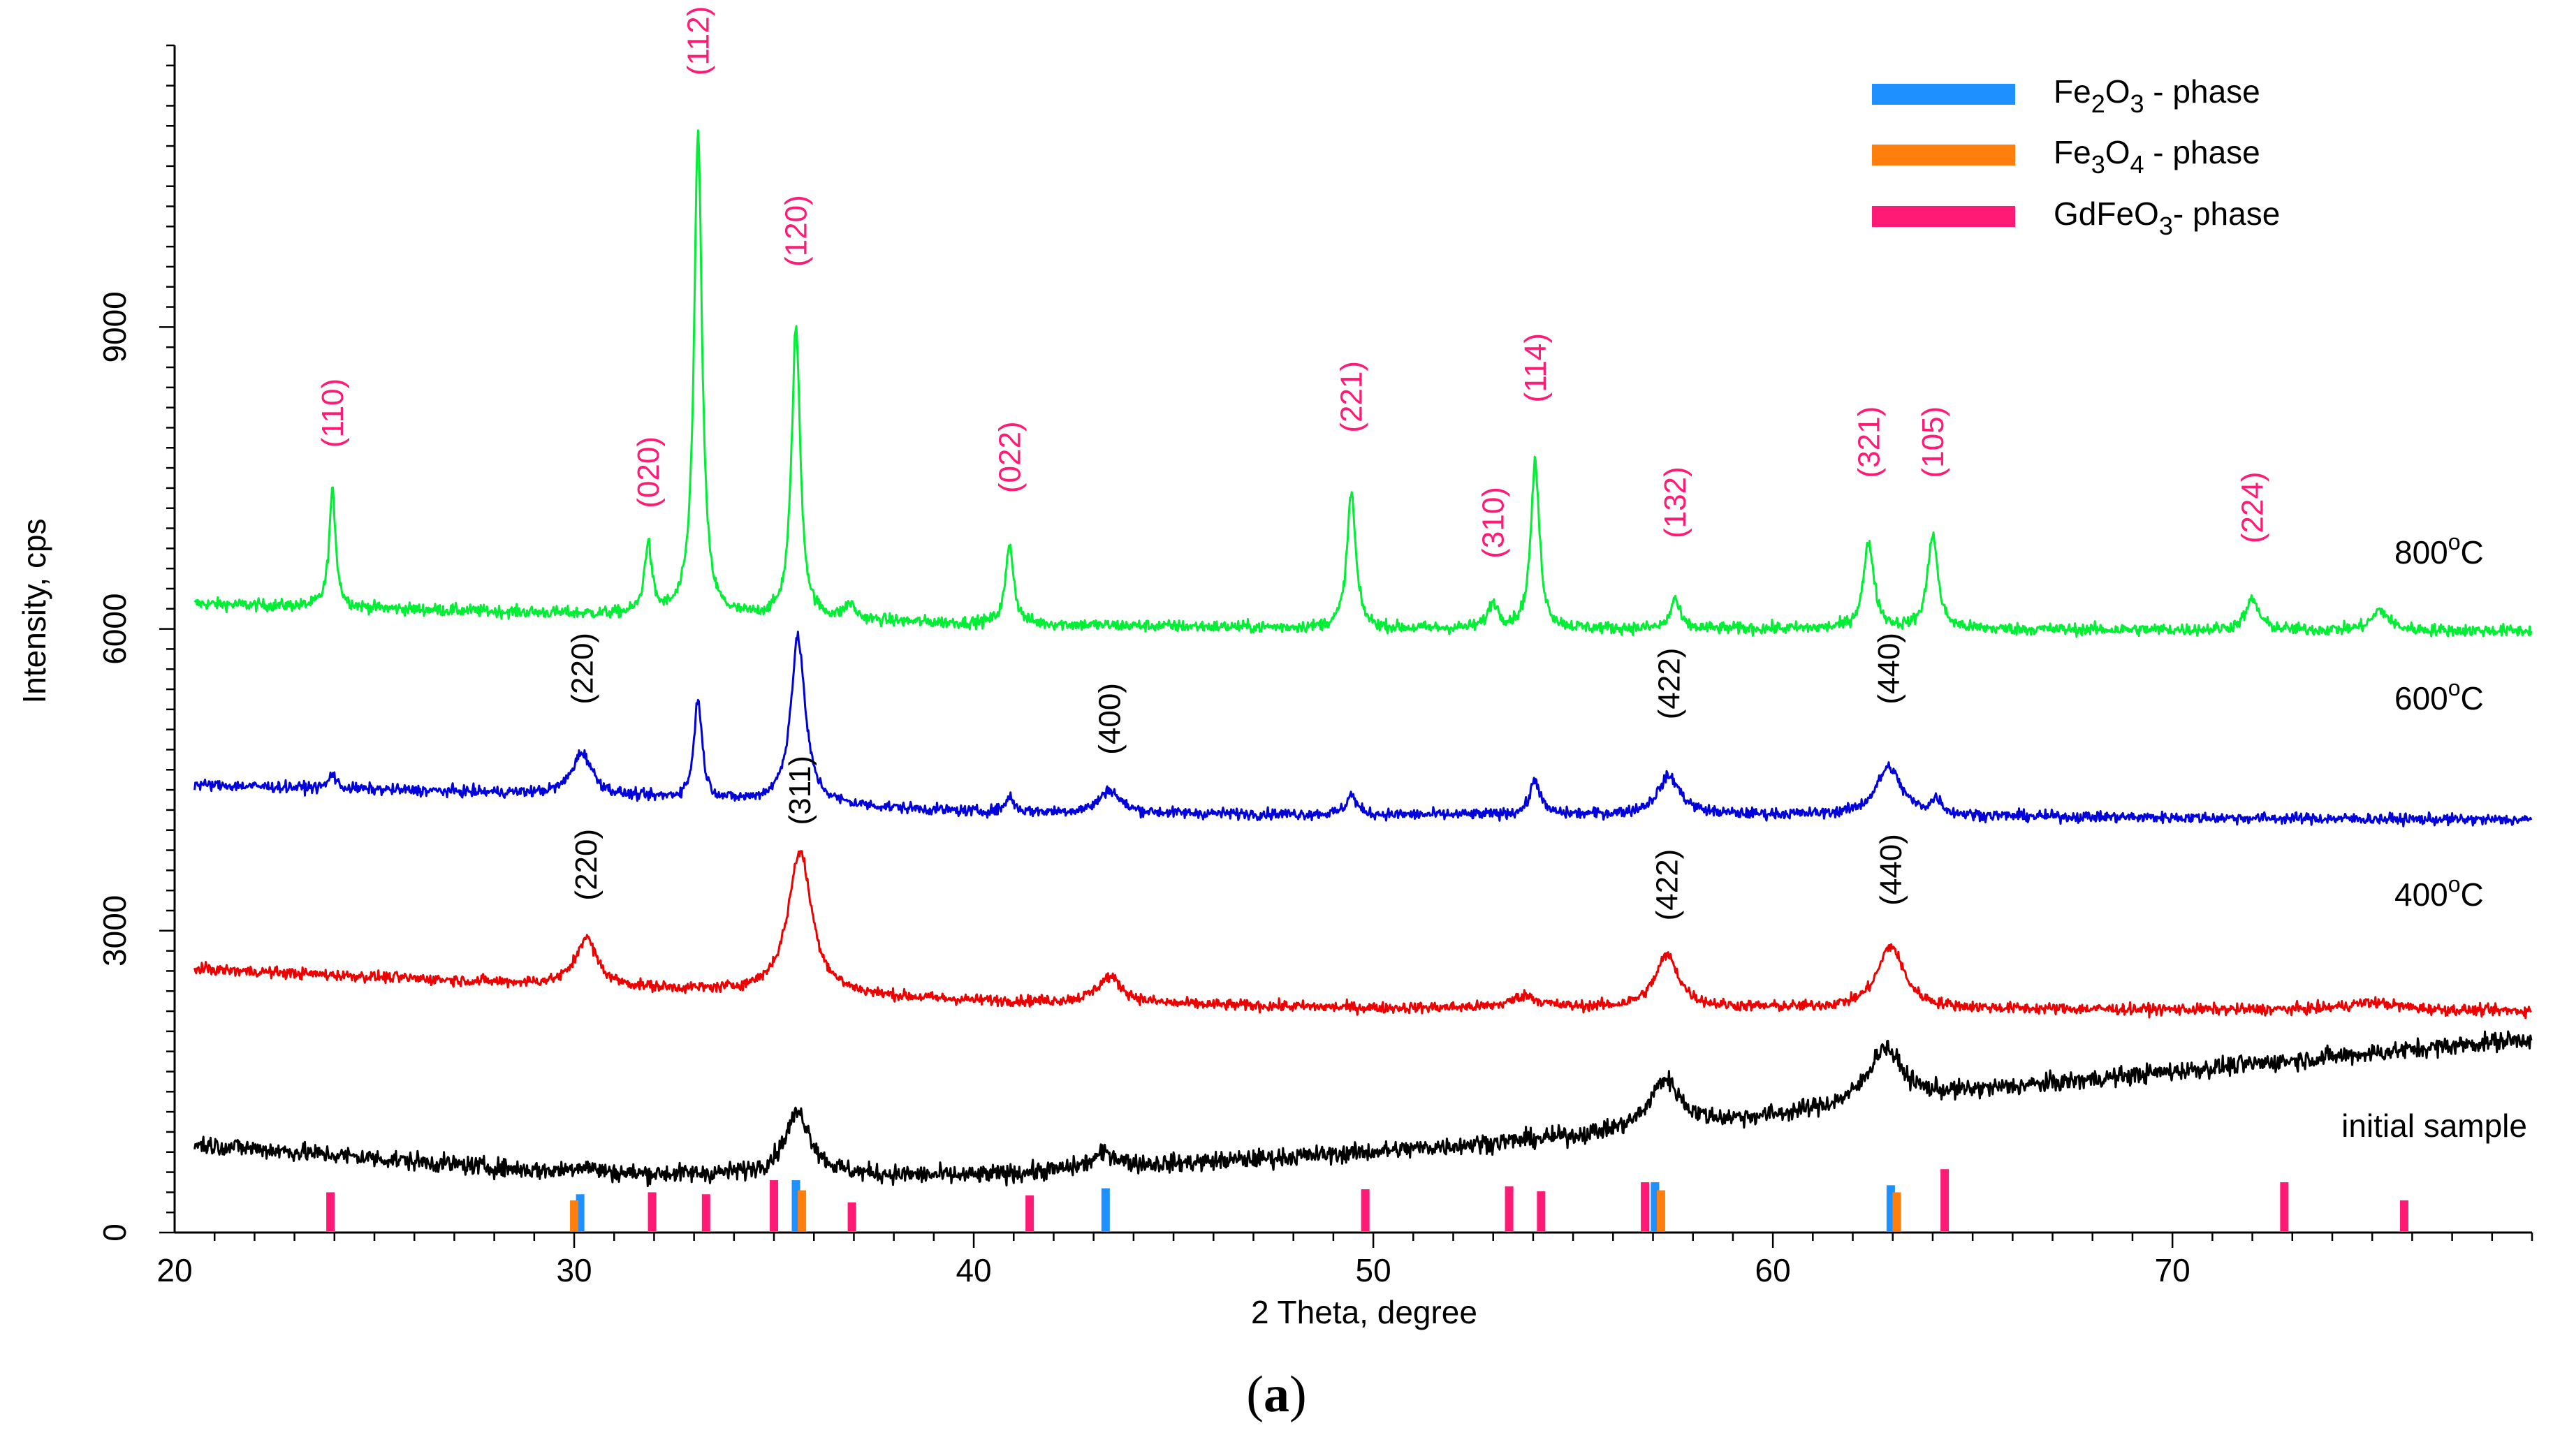 The width and height of the screenshot is (2553, 1456). What do you see at coordinates (333, 413) in the screenshot?
I see `annotation-gdfeo3-0: (110)` at bounding box center [333, 413].